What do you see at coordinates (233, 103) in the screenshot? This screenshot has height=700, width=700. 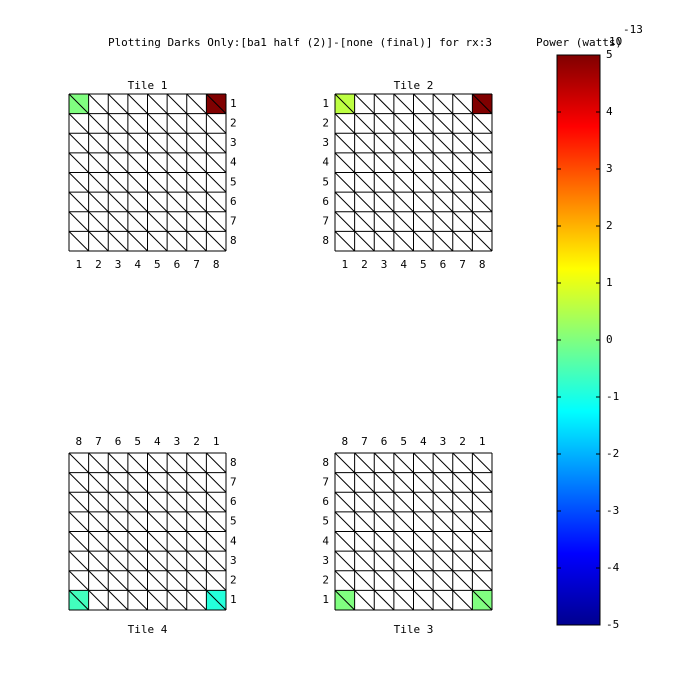 I see `row-label: 1` at bounding box center [233, 103].